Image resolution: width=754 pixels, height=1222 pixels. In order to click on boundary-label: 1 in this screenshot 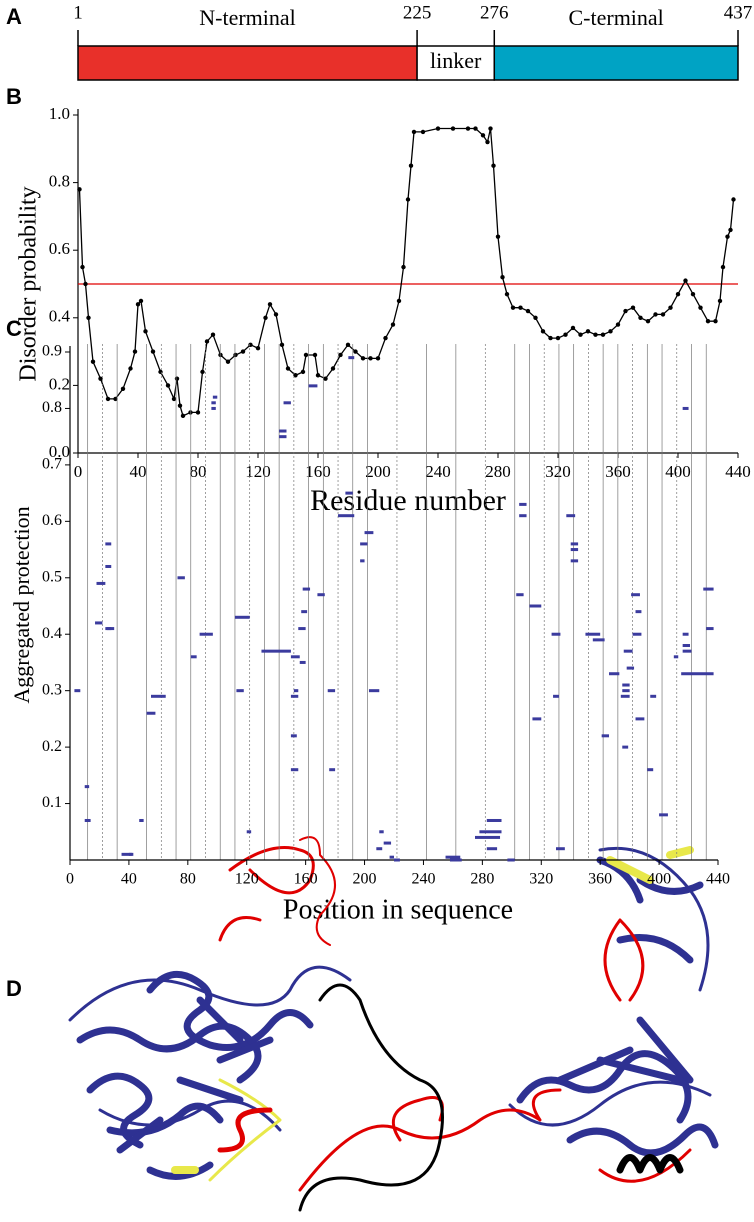, I will do `click(78, 12)`.